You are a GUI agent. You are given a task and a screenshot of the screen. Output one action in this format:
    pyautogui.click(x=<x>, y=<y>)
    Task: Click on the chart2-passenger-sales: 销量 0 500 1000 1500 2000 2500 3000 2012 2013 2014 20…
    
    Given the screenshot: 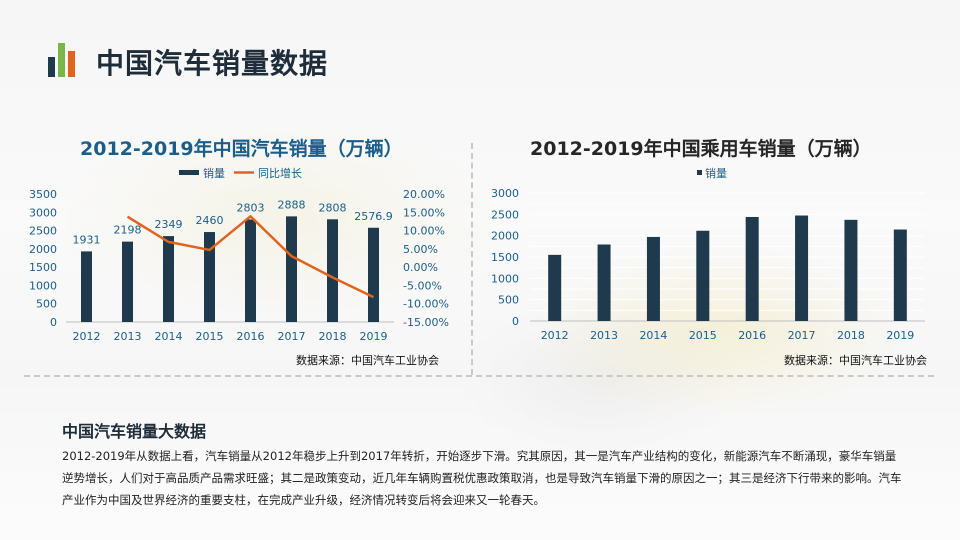 What is the action you would take?
    pyautogui.click(x=708, y=254)
    